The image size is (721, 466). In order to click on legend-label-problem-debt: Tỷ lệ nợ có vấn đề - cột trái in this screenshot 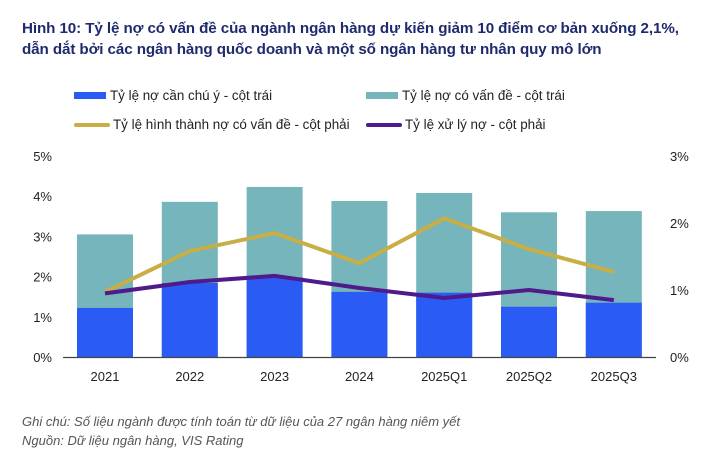, I will do `click(483, 95)`.